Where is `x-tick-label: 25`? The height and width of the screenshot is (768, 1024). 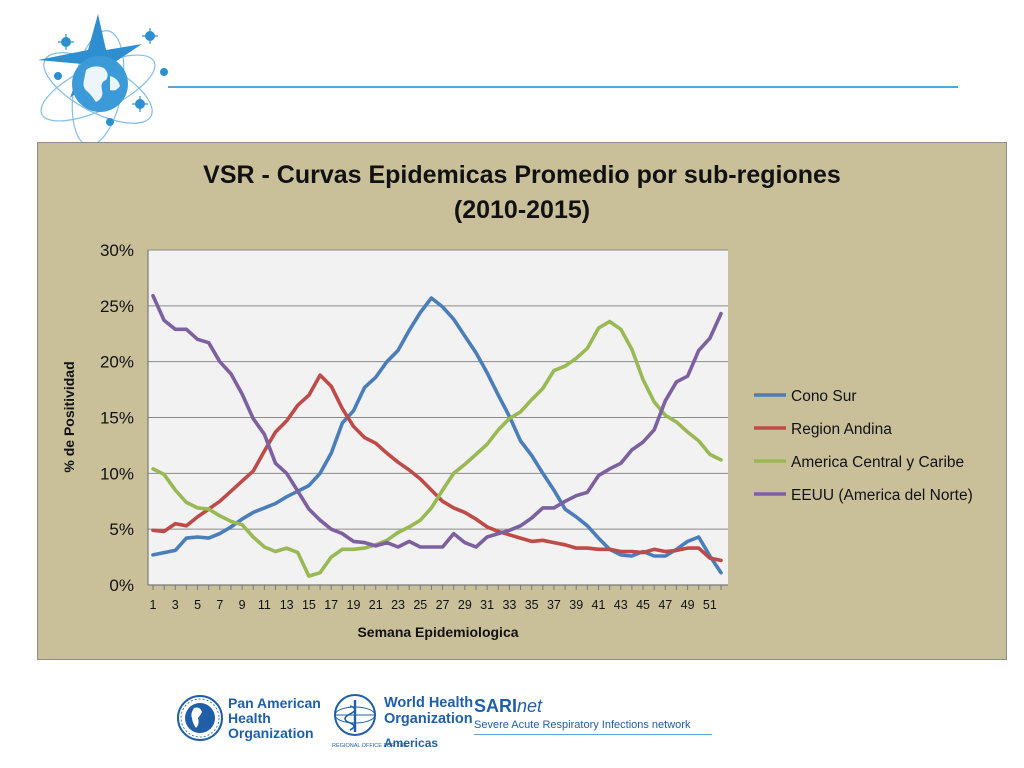 x-tick-label: 25 is located at coordinates (420, 605).